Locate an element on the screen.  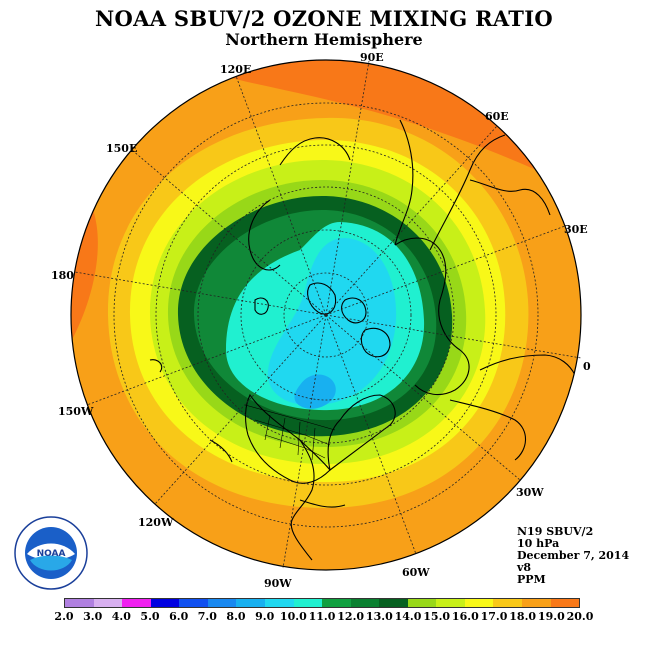
units-label: PPM is located at coordinates (531, 579).